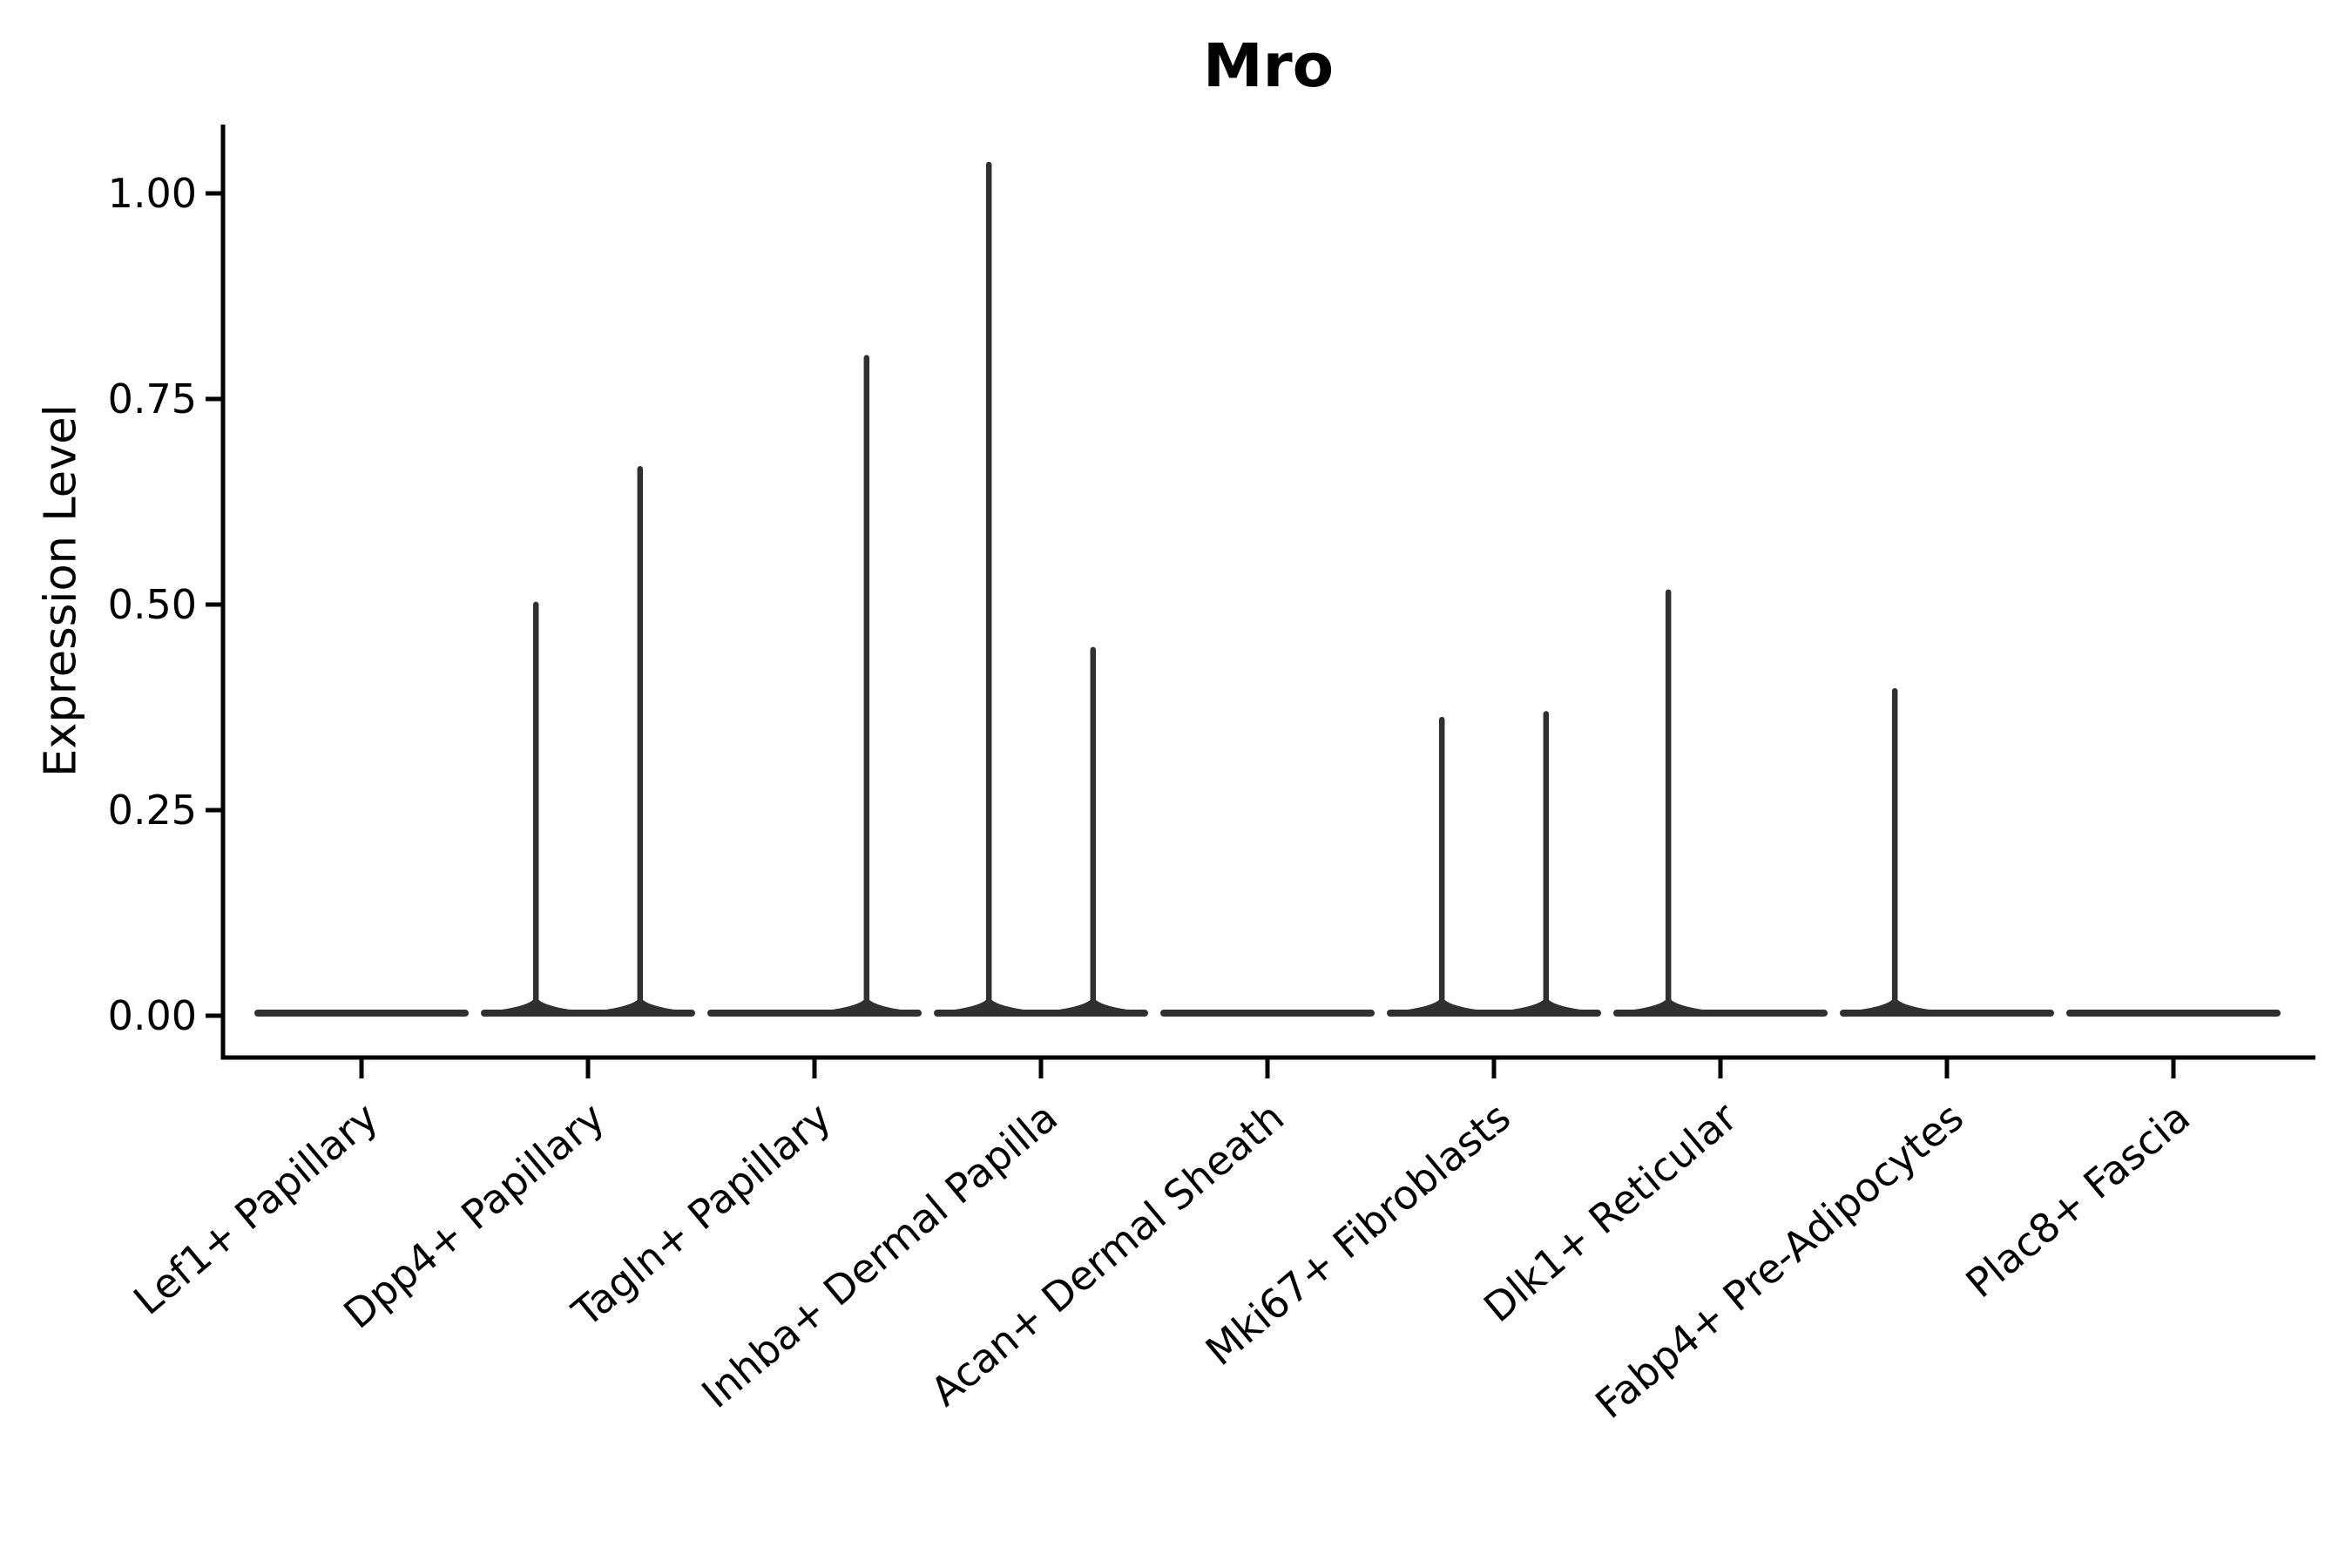 This screenshot has width=2352, height=1568. I want to click on chart-title: Mro, so click(1268, 66).